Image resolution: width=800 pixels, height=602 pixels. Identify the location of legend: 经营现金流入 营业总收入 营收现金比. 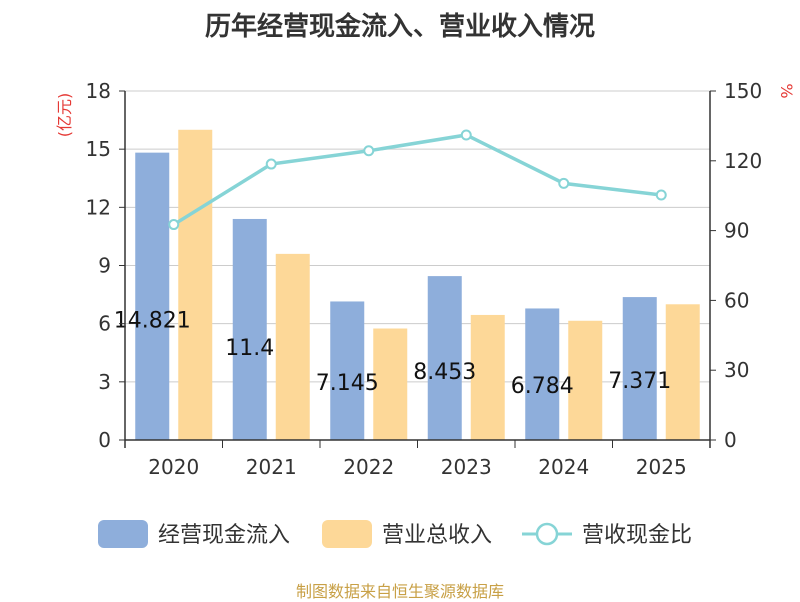
(395, 534).